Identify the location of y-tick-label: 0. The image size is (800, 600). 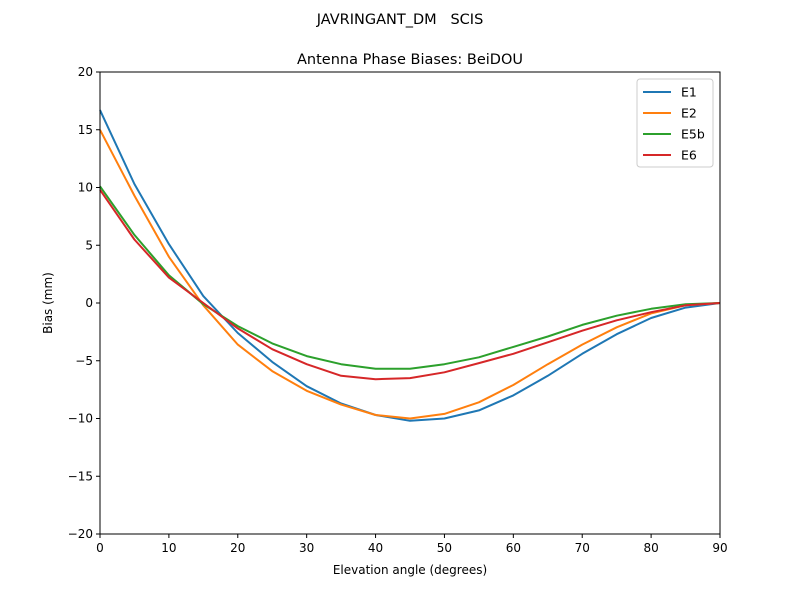
(89, 303).